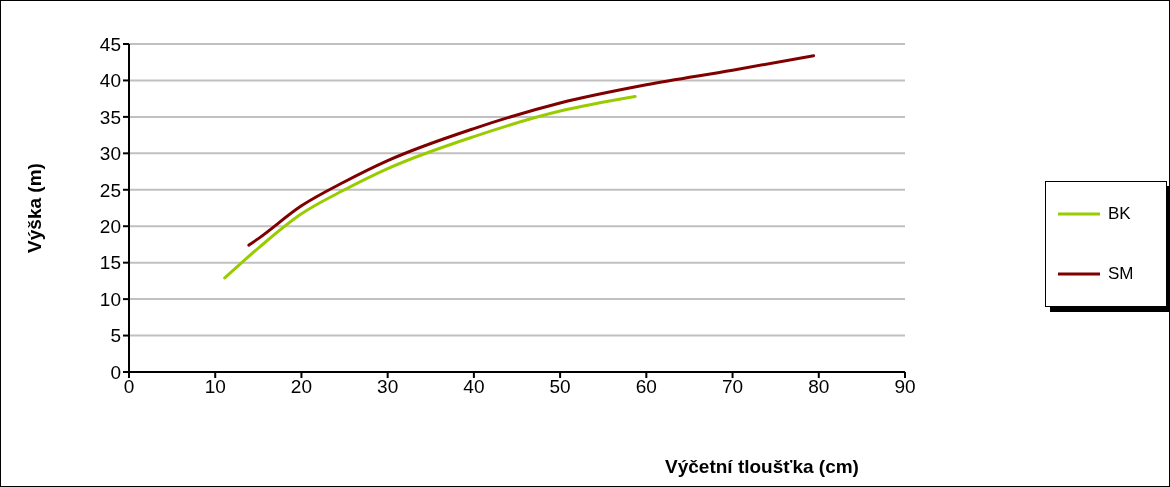 This screenshot has height=487, width=1170. Describe the element at coordinates (732, 387) in the screenshot. I see `x-tick-label: 70` at that location.